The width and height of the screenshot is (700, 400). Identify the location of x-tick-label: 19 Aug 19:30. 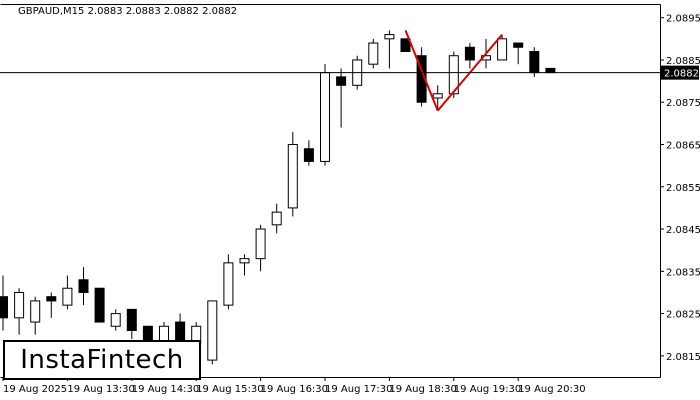
(487, 389).